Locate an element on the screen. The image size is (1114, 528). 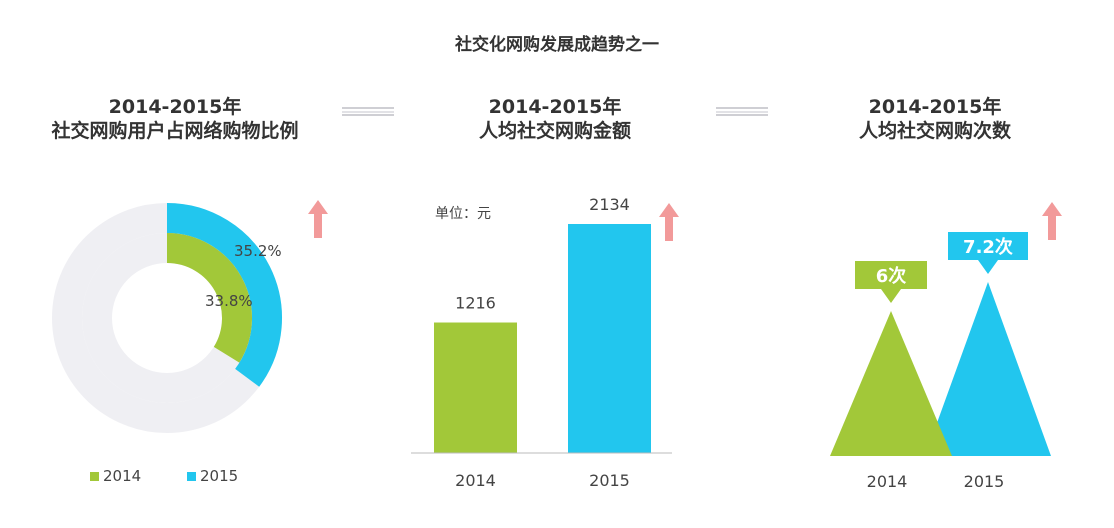
donut-chart: 35.2% 33.8% is located at coordinates (167, 318).